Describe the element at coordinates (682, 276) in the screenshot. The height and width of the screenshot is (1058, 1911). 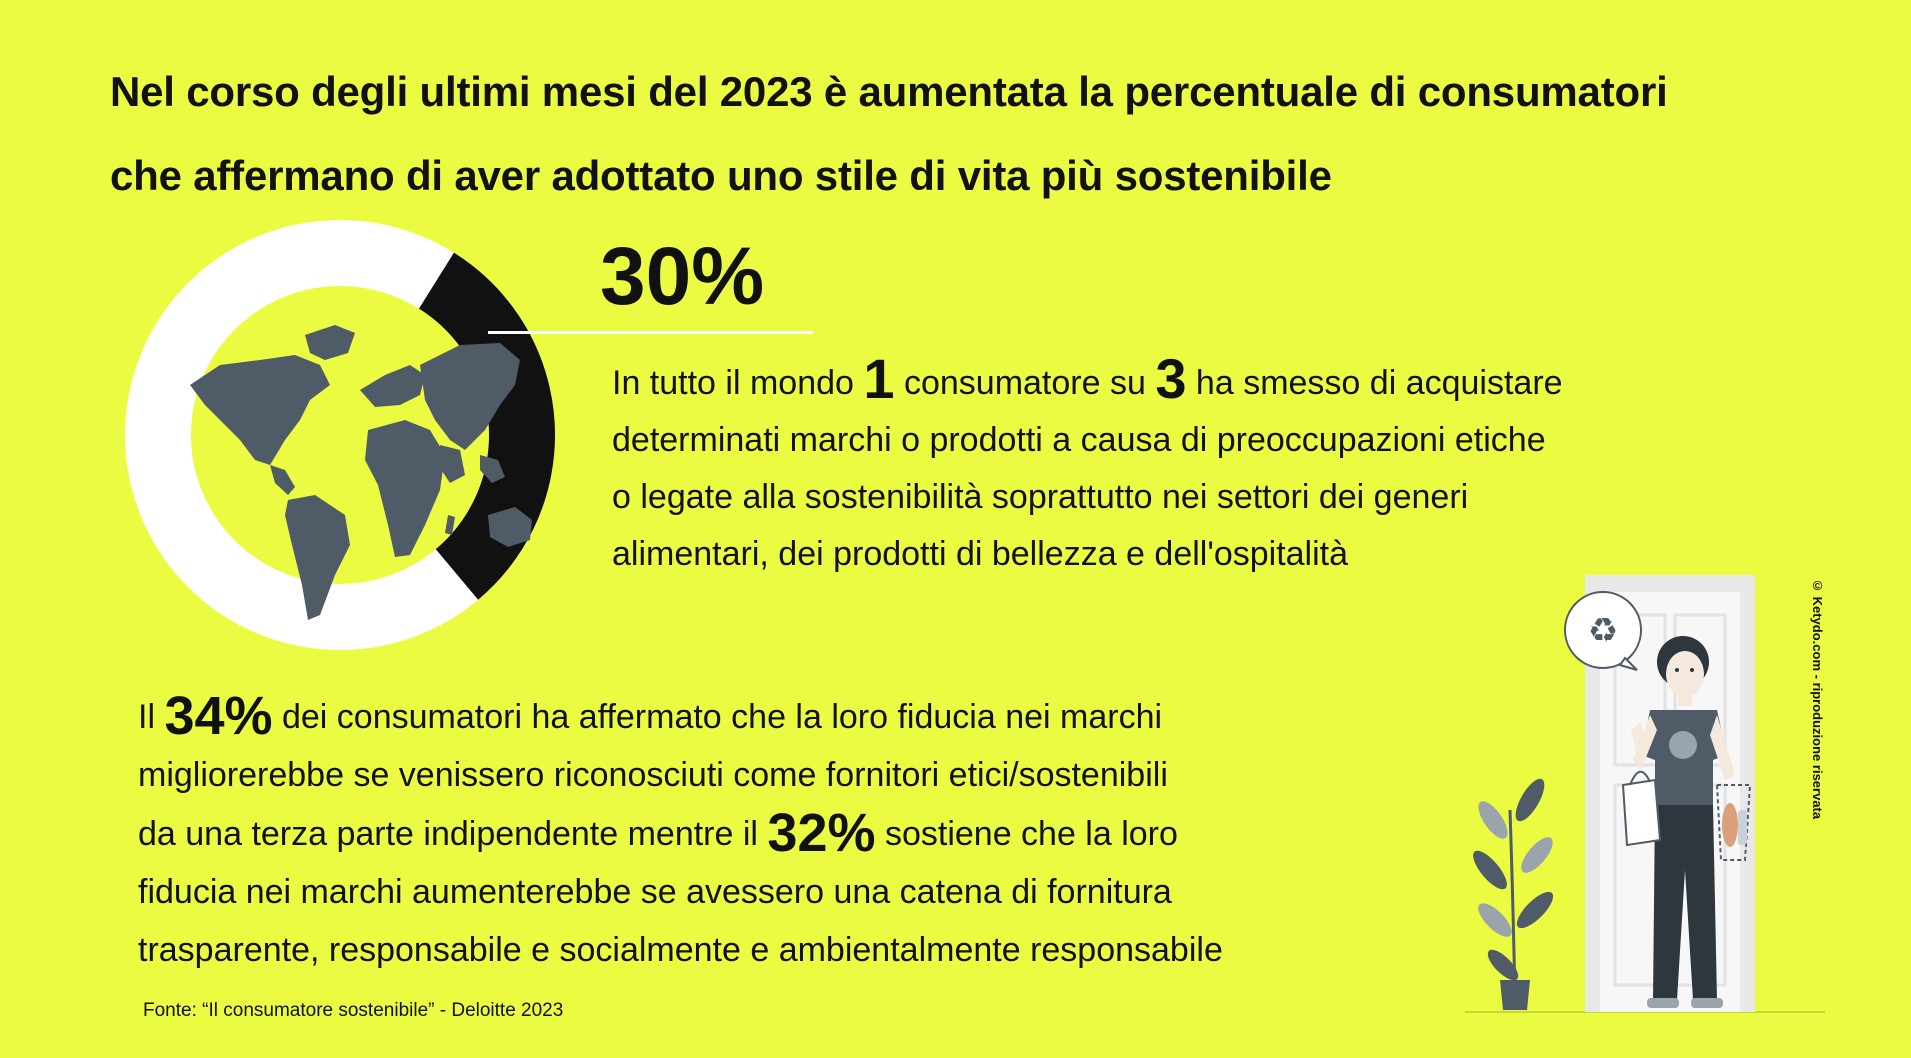
I see `stat-30-percent: 30%` at that location.